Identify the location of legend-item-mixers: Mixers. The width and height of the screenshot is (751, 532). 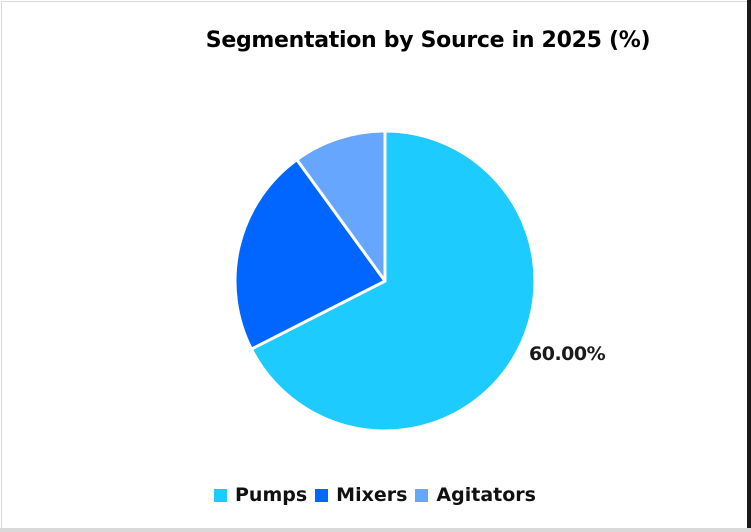
(361, 495).